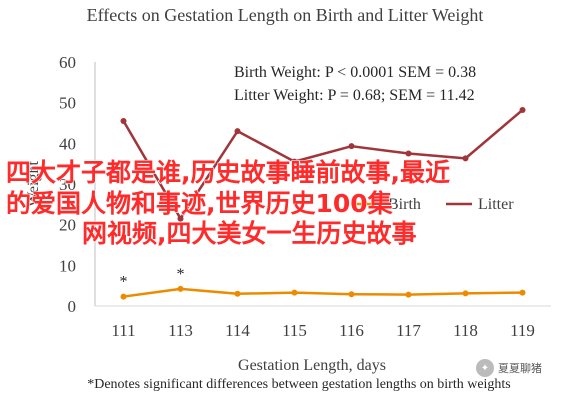 This screenshot has height=400, width=571. What do you see at coordinates (228, 172) in the screenshot?
I see `overlay-line-1: 四大才子都是谁,历史故事睡前故事,最近` at bounding box center [228, 172].